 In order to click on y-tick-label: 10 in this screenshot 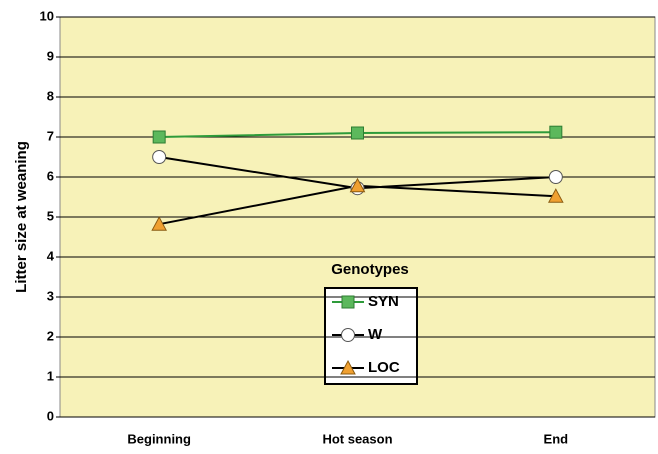, I will do `click(47, 15)`.